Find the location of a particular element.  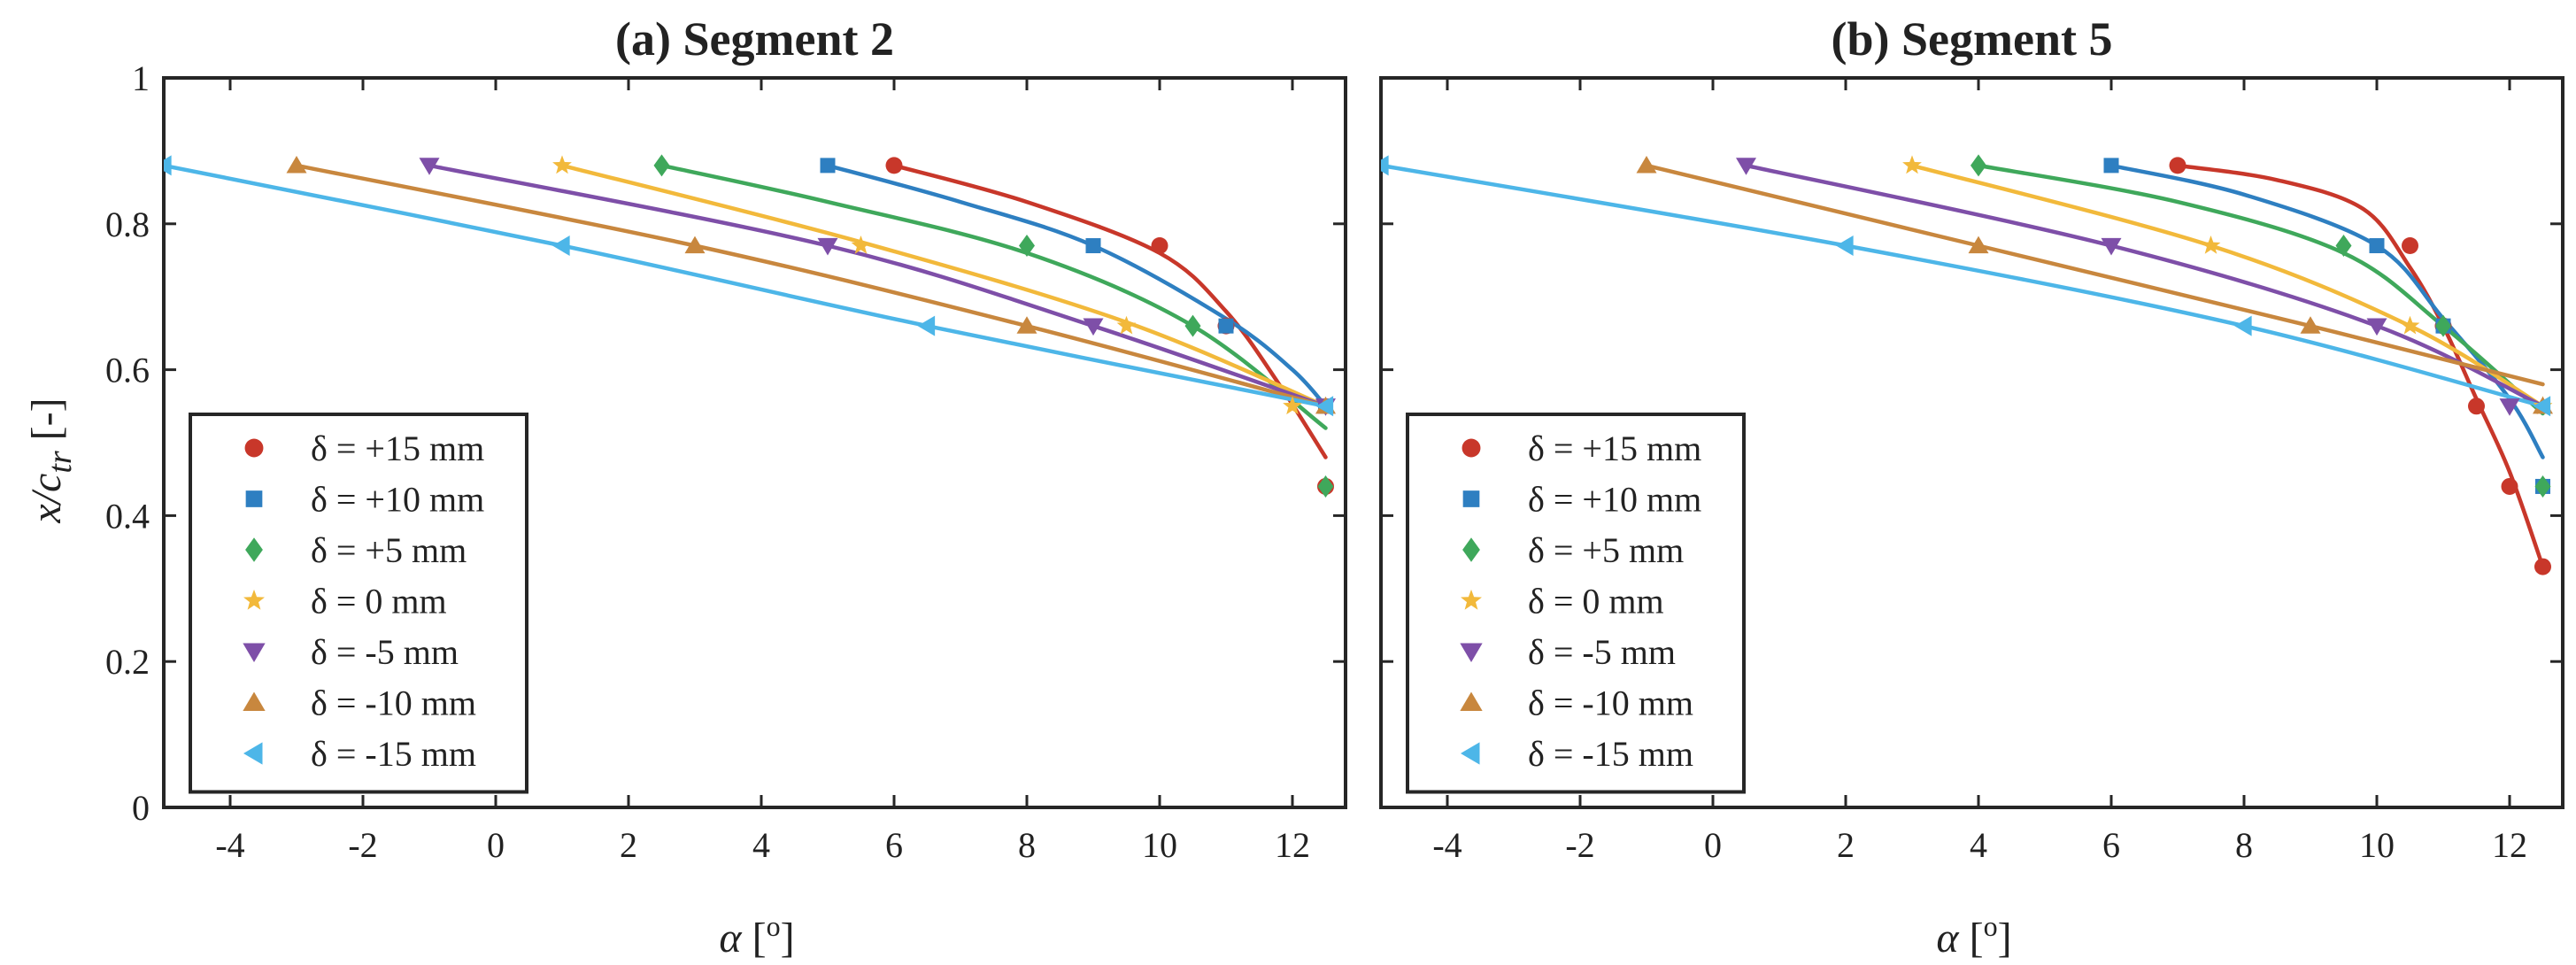

x-tick-label: -2 is located at coordinates (362, 845).